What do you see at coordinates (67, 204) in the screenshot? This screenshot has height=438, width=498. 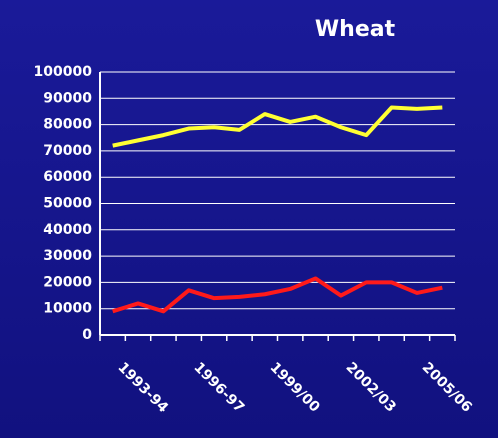 I see `y-tick-label: 50000` at bounding box center [67, 204].